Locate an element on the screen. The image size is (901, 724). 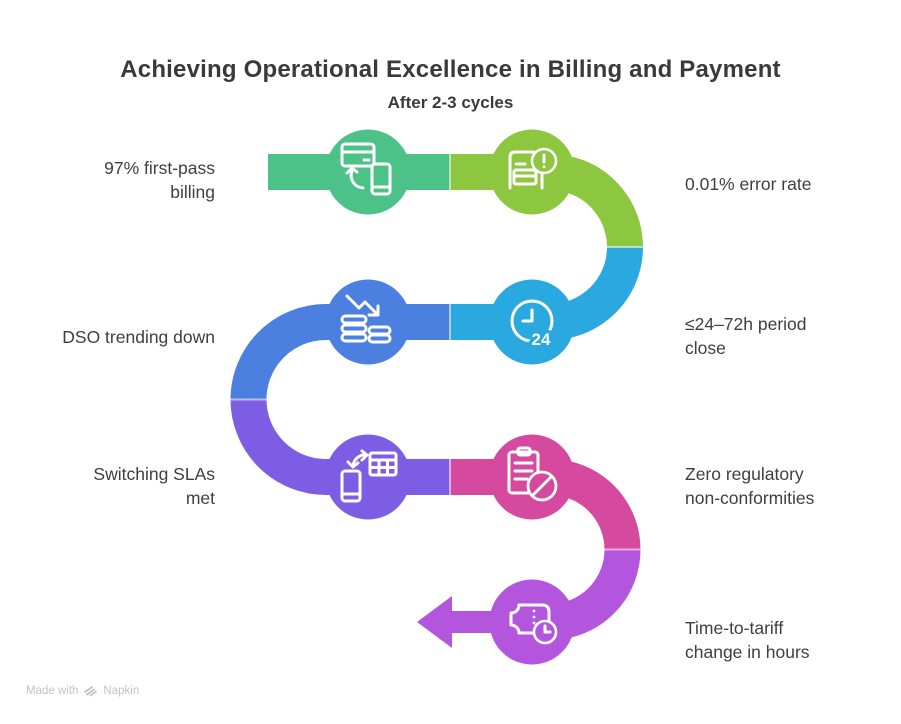
node-label-first-pass: 97% first-pass billing is located at coordinates (159, 180).